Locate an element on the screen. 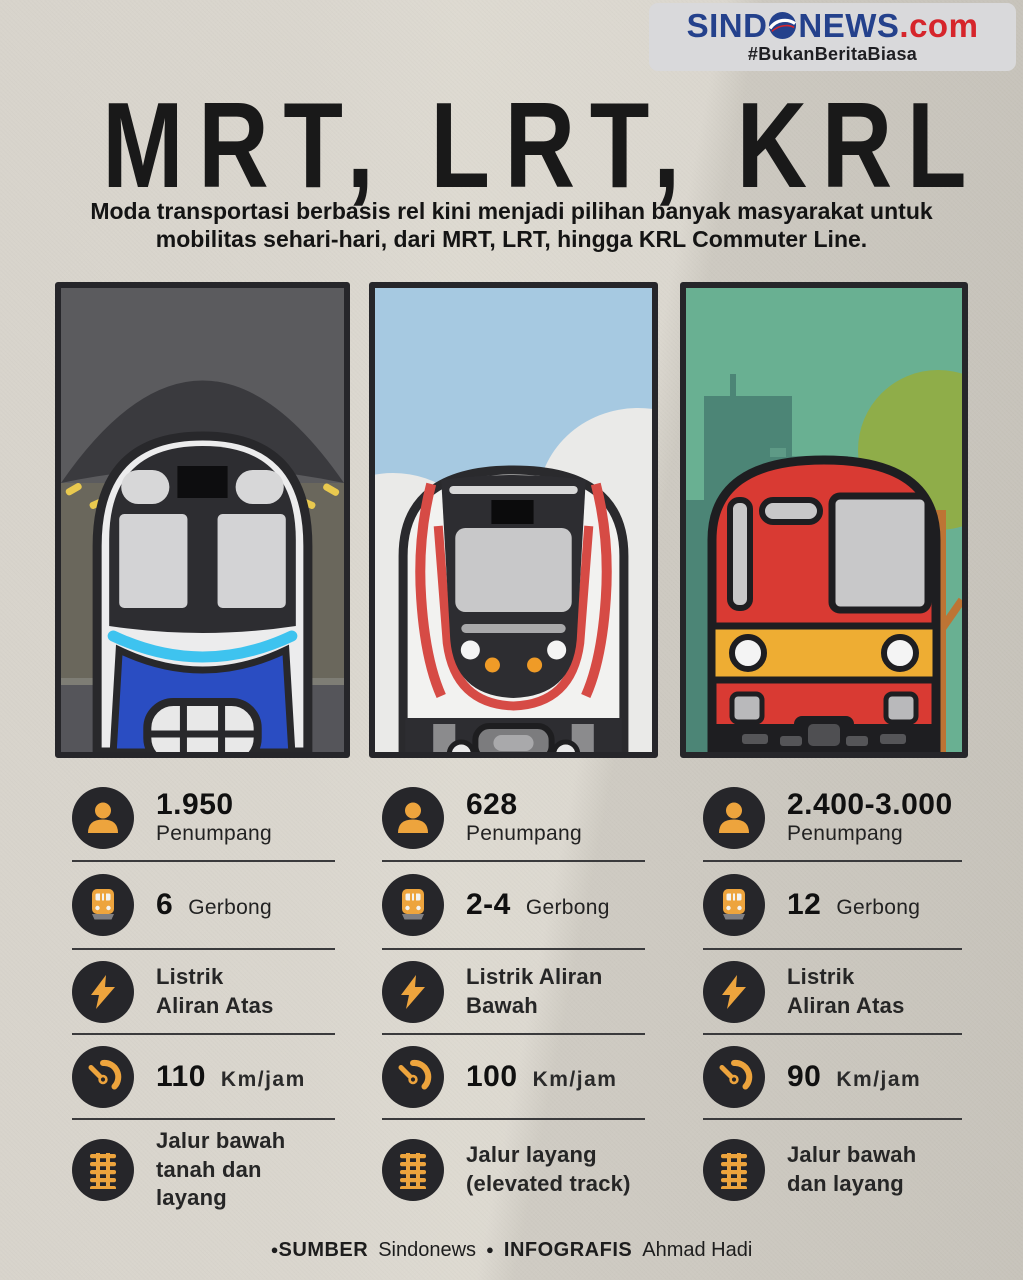 The height and width of the screenshot is (1280, 1023). stat-row-cars: 6 Gerbong is located at coordinates (203, 906).